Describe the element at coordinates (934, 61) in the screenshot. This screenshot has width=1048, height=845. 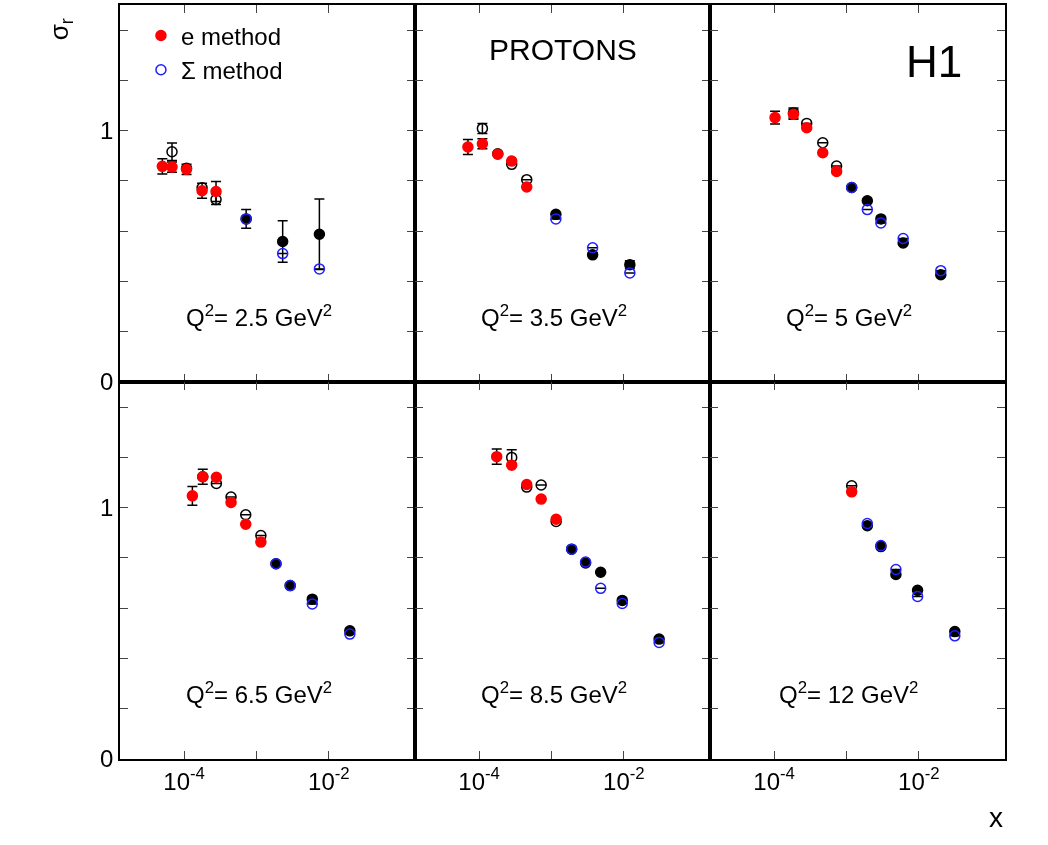
I see `annotation: H1` at that location.